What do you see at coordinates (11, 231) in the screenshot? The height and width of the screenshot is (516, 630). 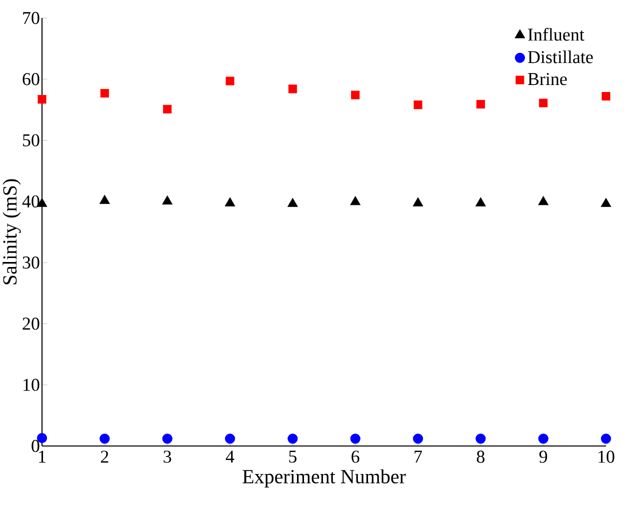 I see `y-axis-title: Salinity (mS)` at bounding box center [11, 231].